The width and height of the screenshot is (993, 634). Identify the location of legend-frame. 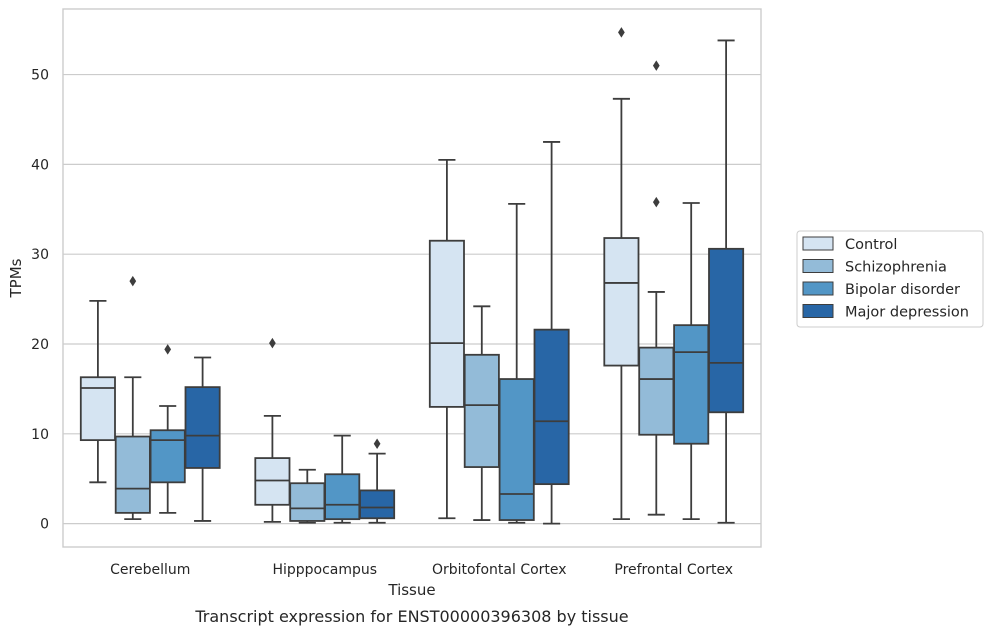
(890, 279).